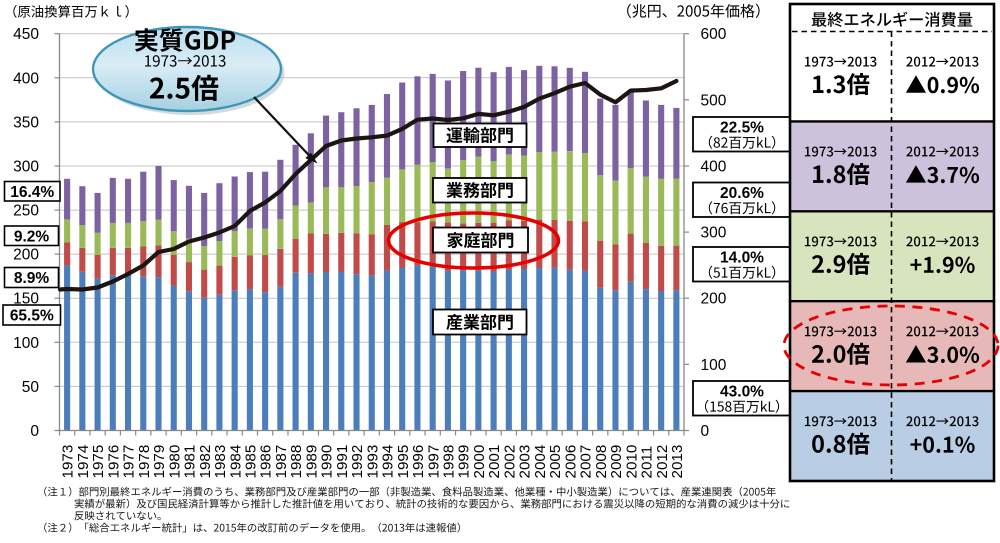 The height and width of the screenshot is (543, 1000). What do you see at coordinates (570, 462) in the screenshot?
I see `svg-text: 2006` at bounding box center [570, 462].